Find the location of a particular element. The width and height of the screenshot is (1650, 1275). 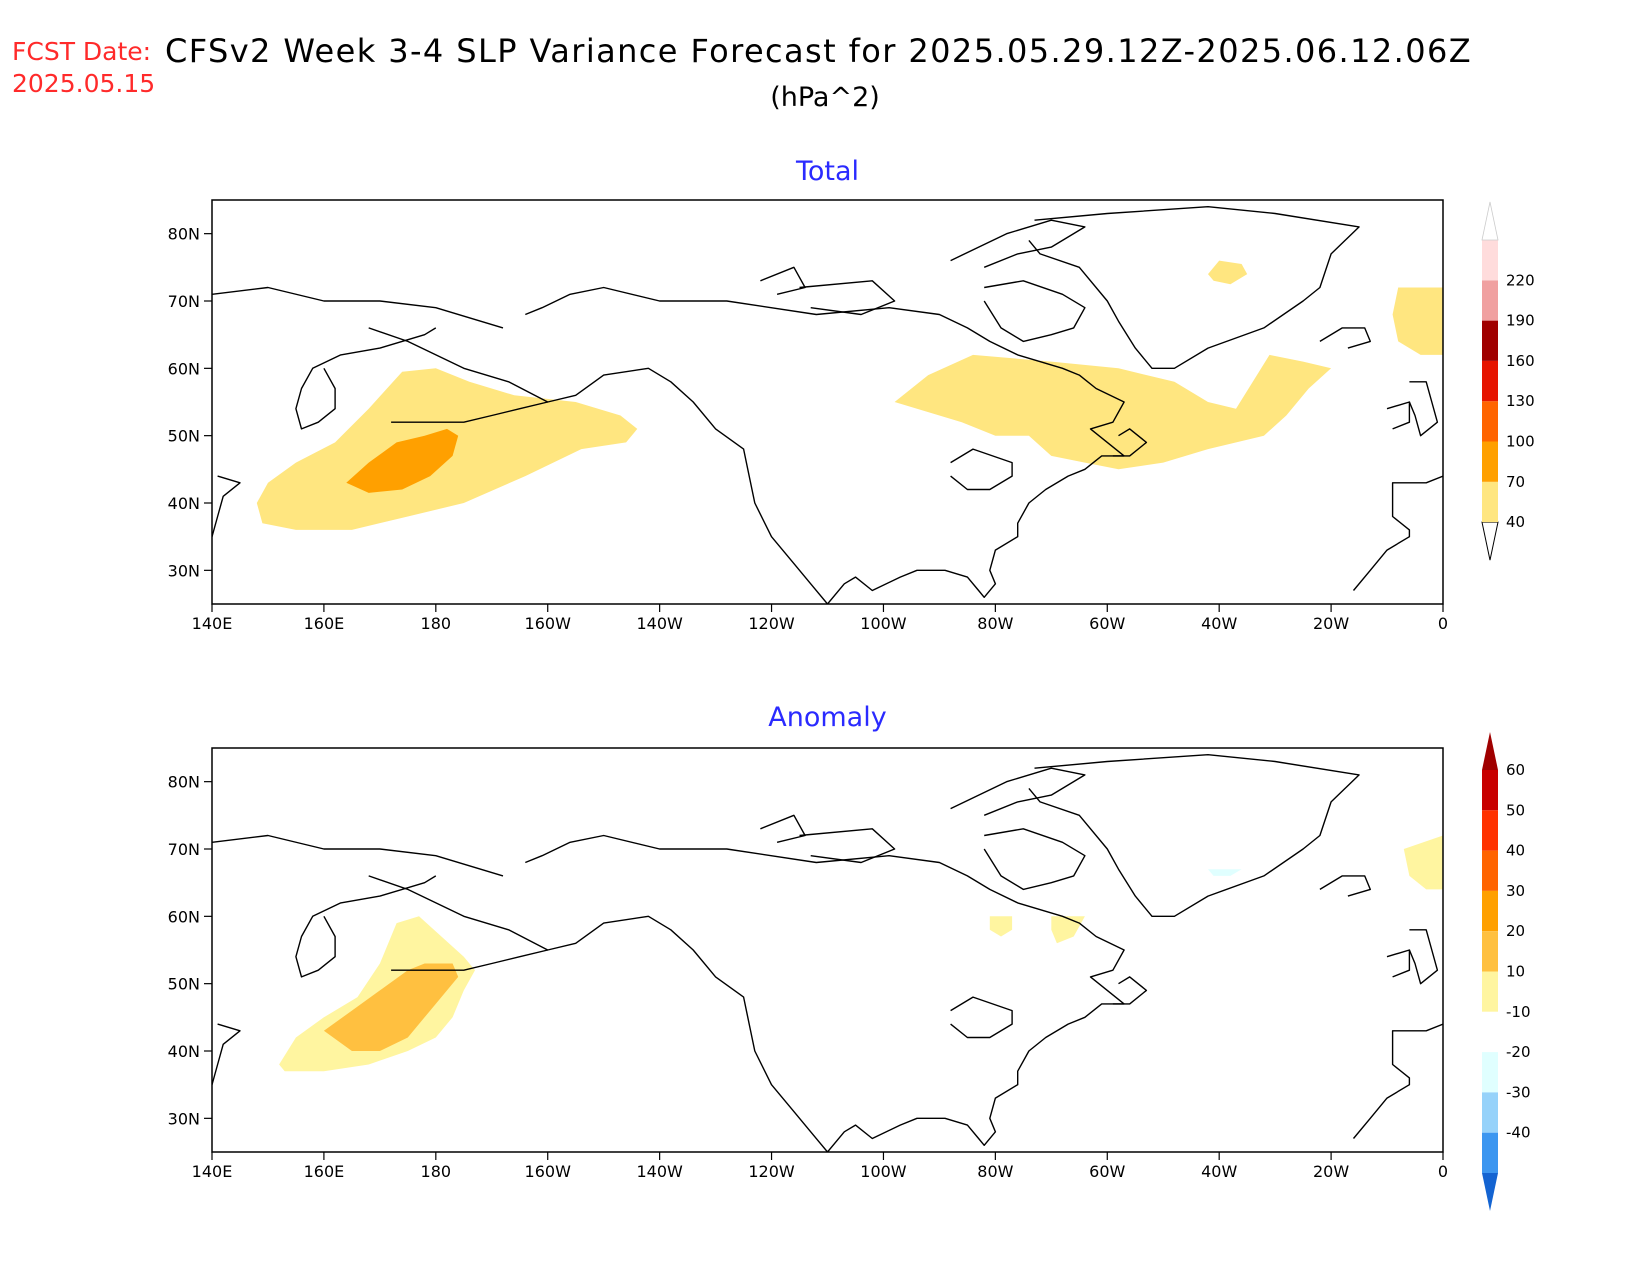

colorbar-label: 190 is located at coordinates (1520, 321).